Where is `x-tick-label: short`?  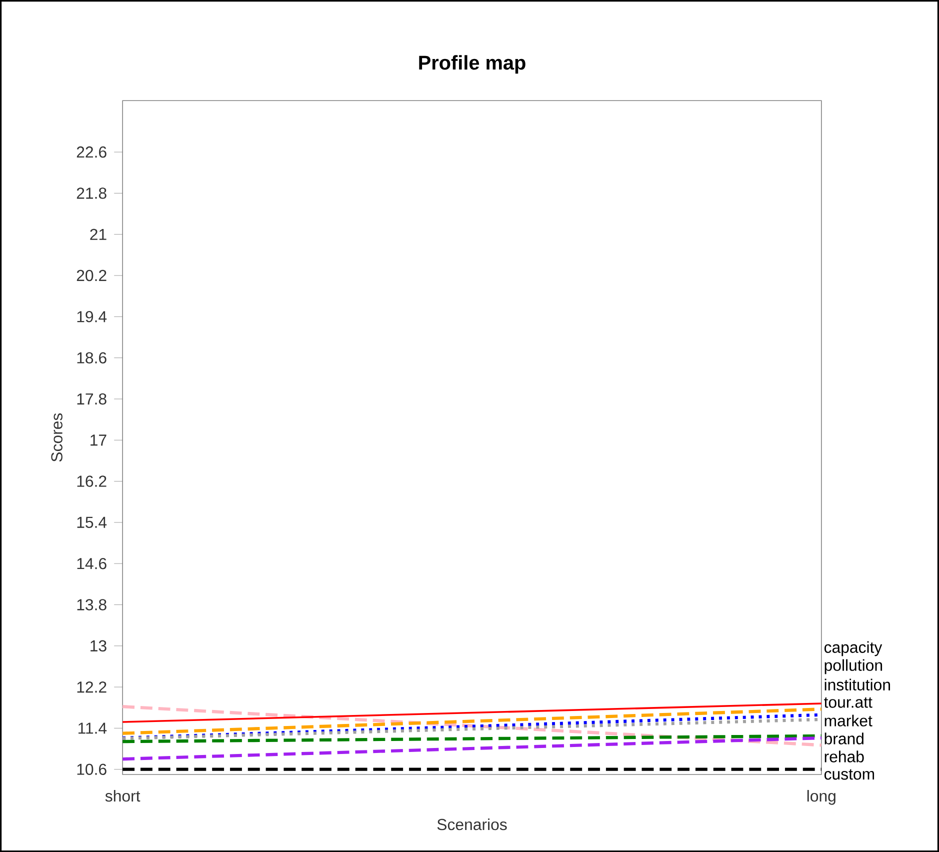
x-tick-label: short is located at coordinates (122, 796).